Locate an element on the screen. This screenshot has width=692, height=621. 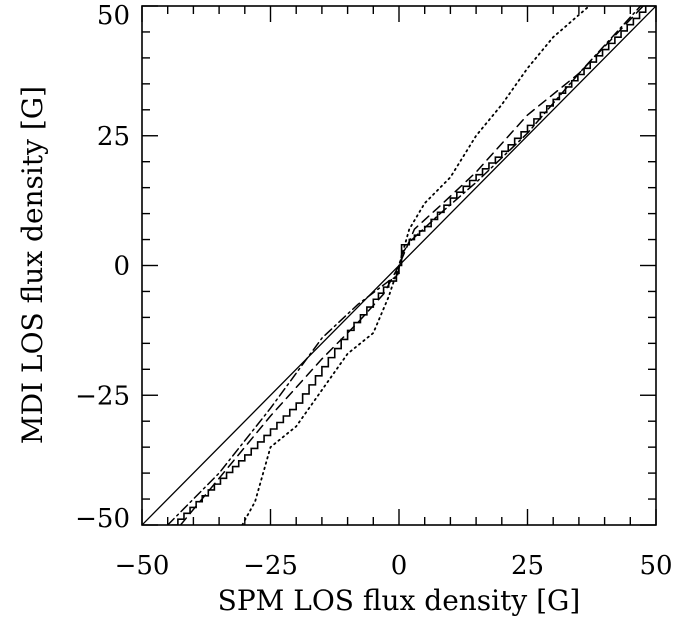
x-tick-label: −25 is located at coordinates (270, 566).